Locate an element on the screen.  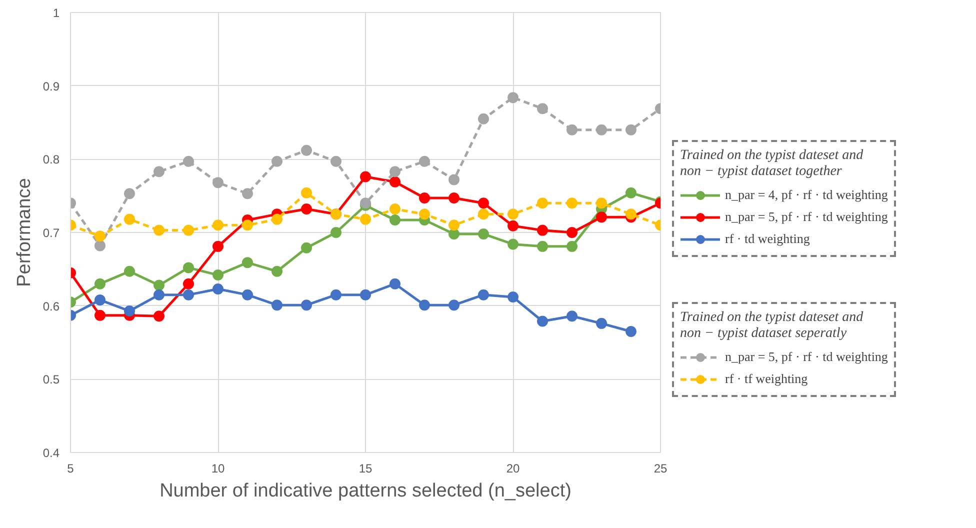
y-tick-label: 0.7 is located at coordinates (51, 233).